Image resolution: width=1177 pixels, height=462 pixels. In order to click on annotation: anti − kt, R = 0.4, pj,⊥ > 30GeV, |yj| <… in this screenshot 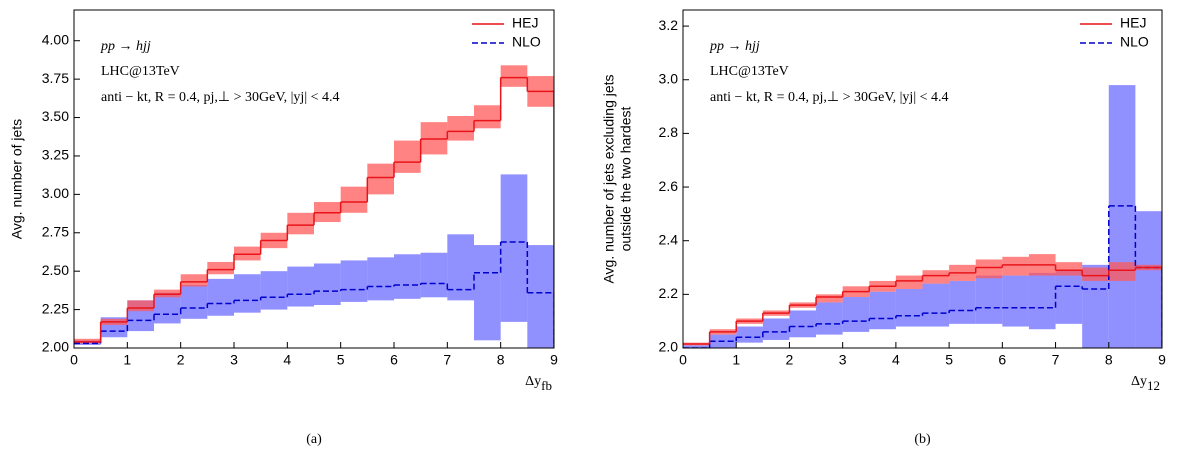, I will do `click(220, 97)`.